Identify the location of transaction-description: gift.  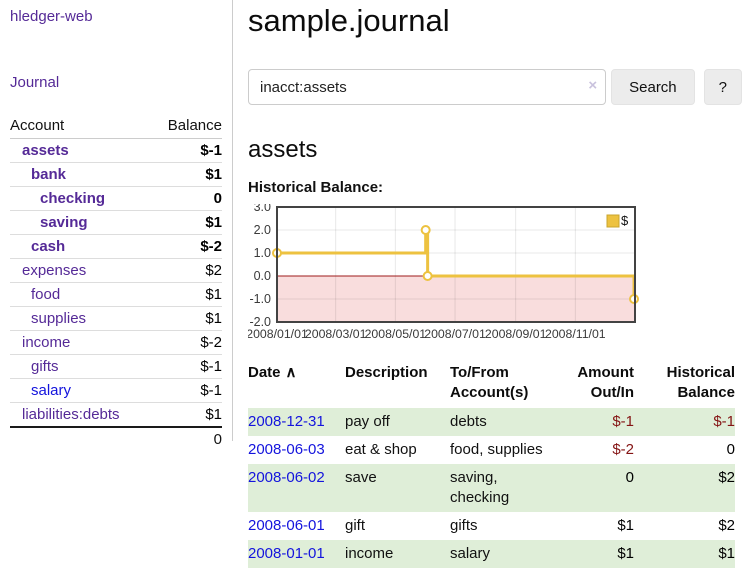
(355, 525).